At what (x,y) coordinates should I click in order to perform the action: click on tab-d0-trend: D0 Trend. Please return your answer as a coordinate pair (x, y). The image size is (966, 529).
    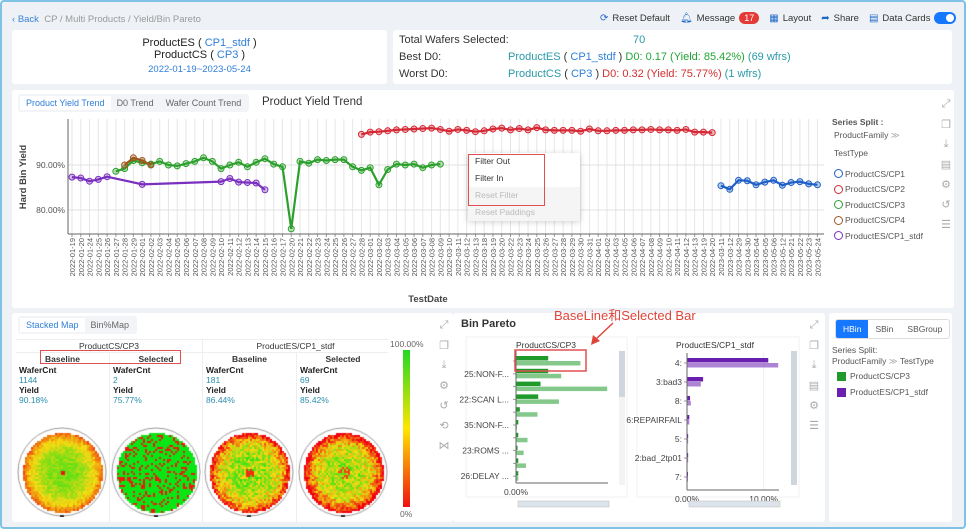
    Looking at the image, I should click on (135, 103).